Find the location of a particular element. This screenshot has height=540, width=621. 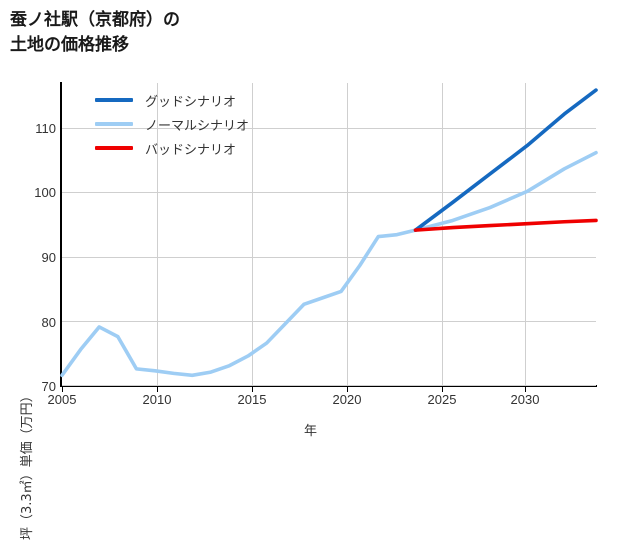

x-tick-2005: 2005 is located at coordinates (62, 399).